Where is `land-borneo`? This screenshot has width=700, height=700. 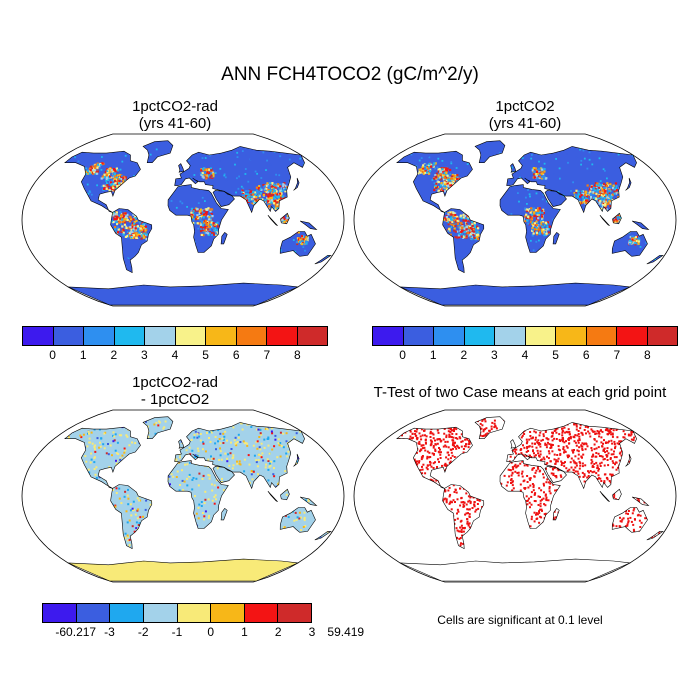
land-borneo is located at coordinates (285, 494).